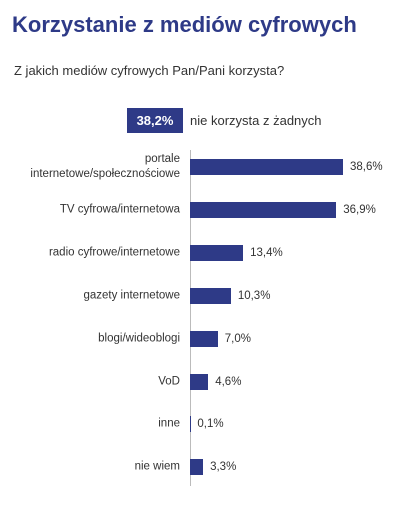 Image resolution: width=414 pixels, height=510 pixels. What do you see at coordinates (223, 467) in the screenshot?
I see `value-label: 3,3%` at bounding box center [223, 467].